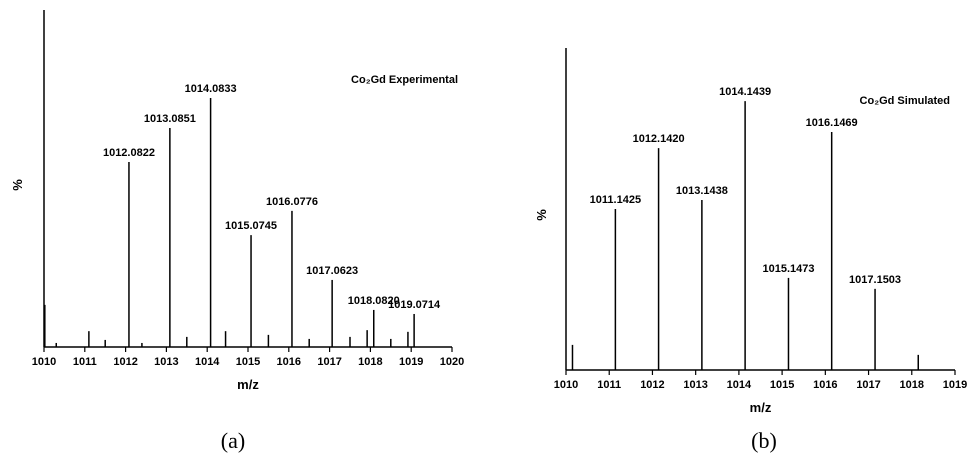  What do you see at coordinates (374, 301) in the screenshot?
I see `peak-label: 1018.0820` at bounding box center [374, 301].